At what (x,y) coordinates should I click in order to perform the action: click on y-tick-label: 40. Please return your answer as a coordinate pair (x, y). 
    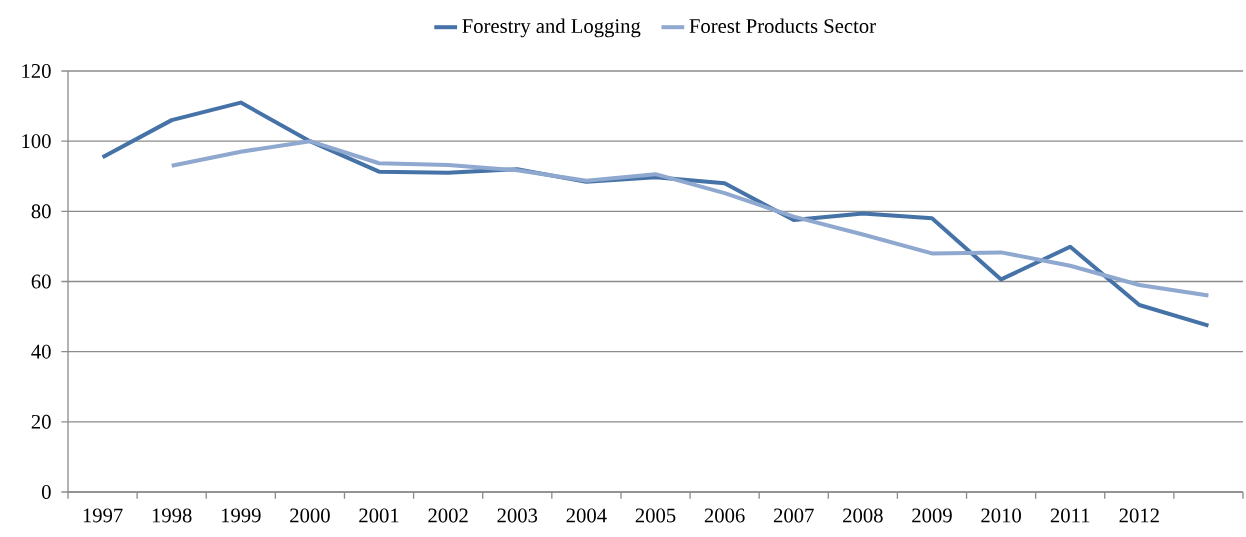
    Looking at the image, I should click on (41, 351).